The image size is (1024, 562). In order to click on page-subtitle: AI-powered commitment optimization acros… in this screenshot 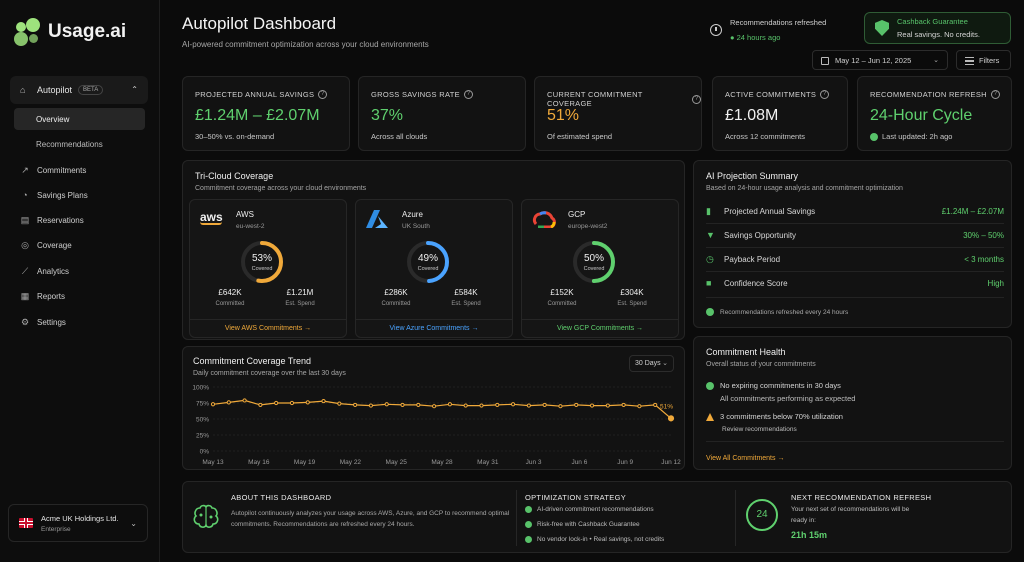, I will do `click(305, 44)`.